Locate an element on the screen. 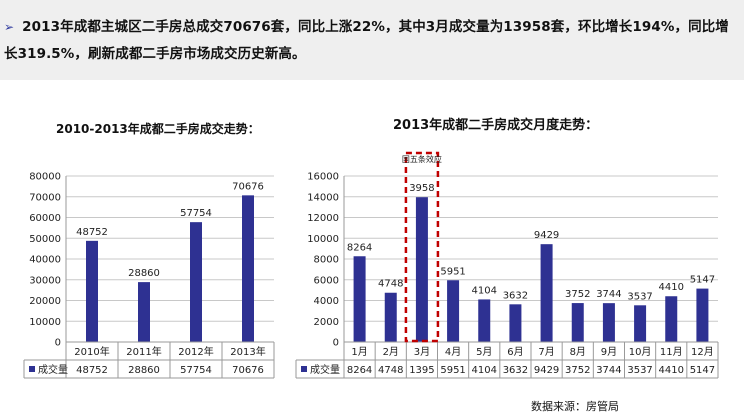 The image size is (744, 416). y-tick-label: 40000 is located at coordinates (45, 260).